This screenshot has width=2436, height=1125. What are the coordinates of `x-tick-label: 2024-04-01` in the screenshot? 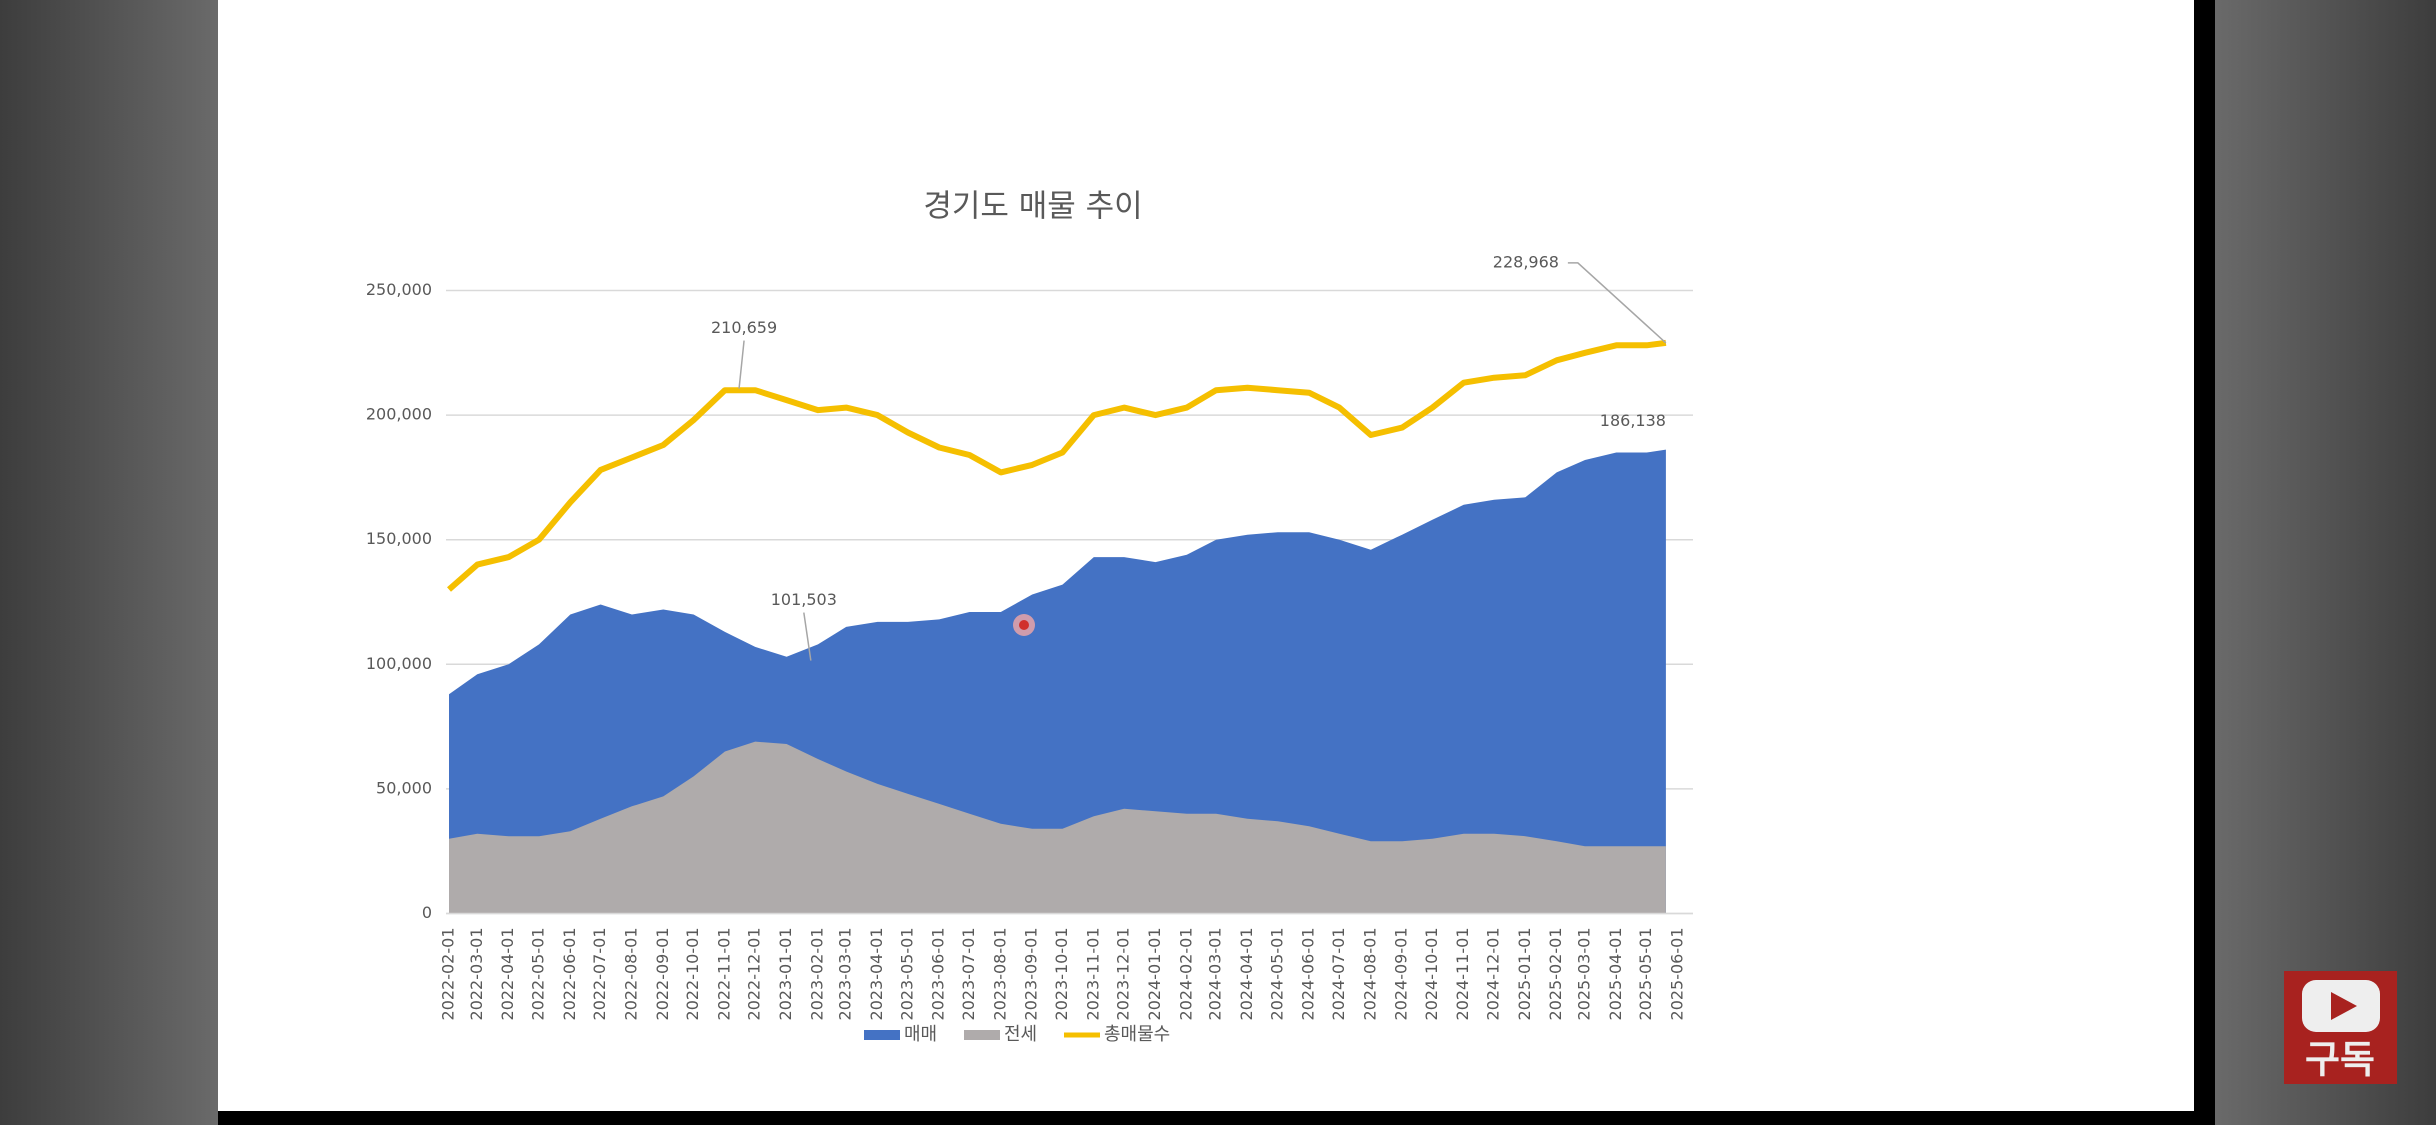 It's located at (1246, 974).